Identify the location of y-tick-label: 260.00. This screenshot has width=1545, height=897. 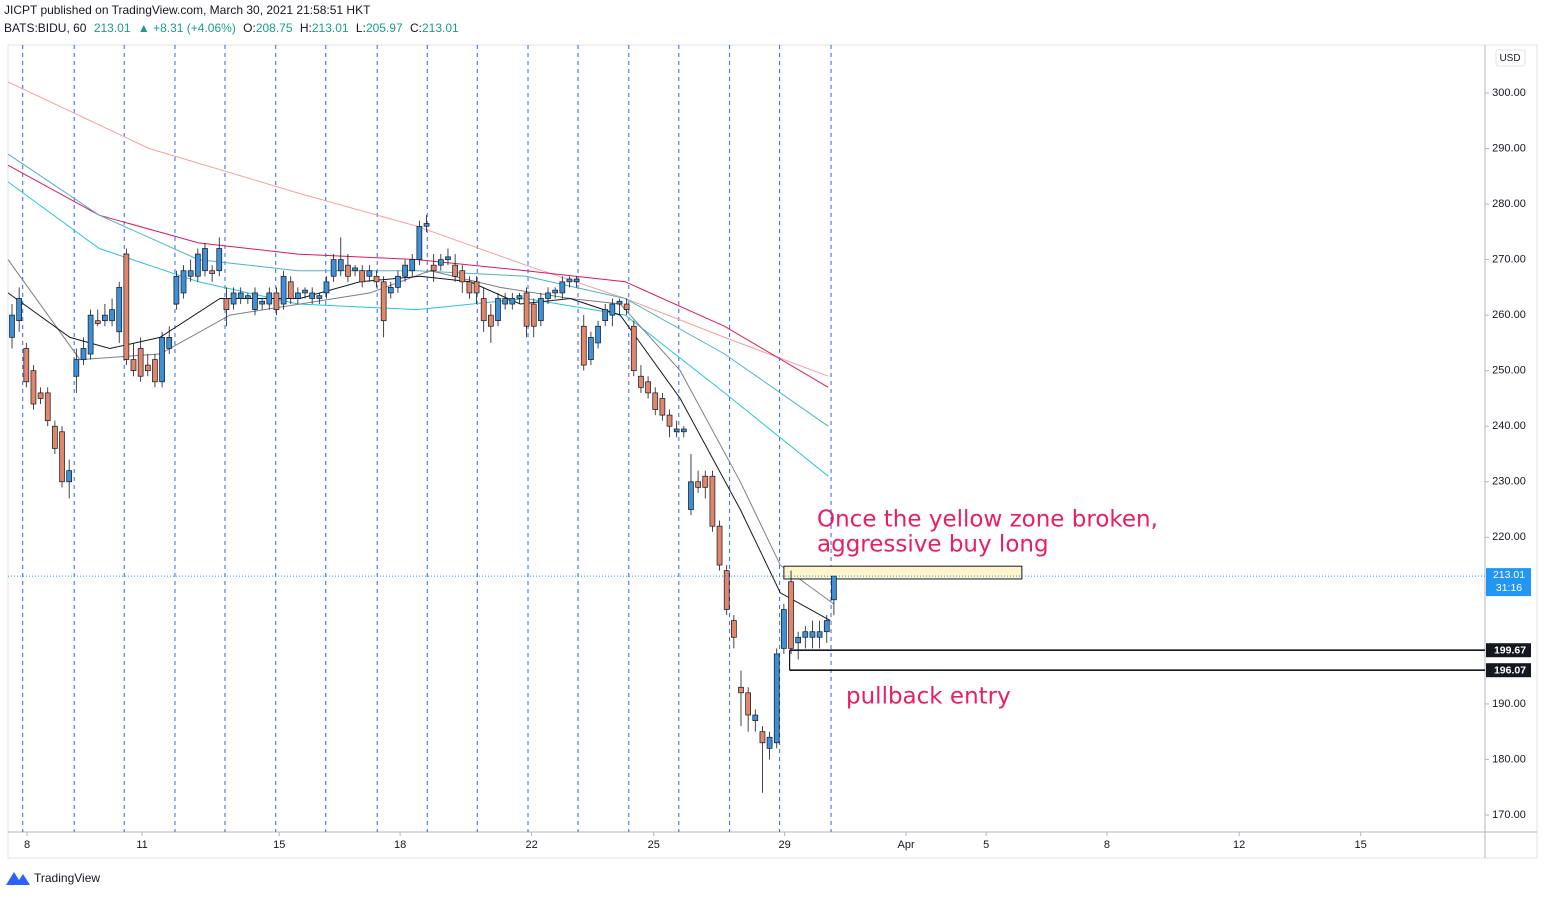
(1509, 315).